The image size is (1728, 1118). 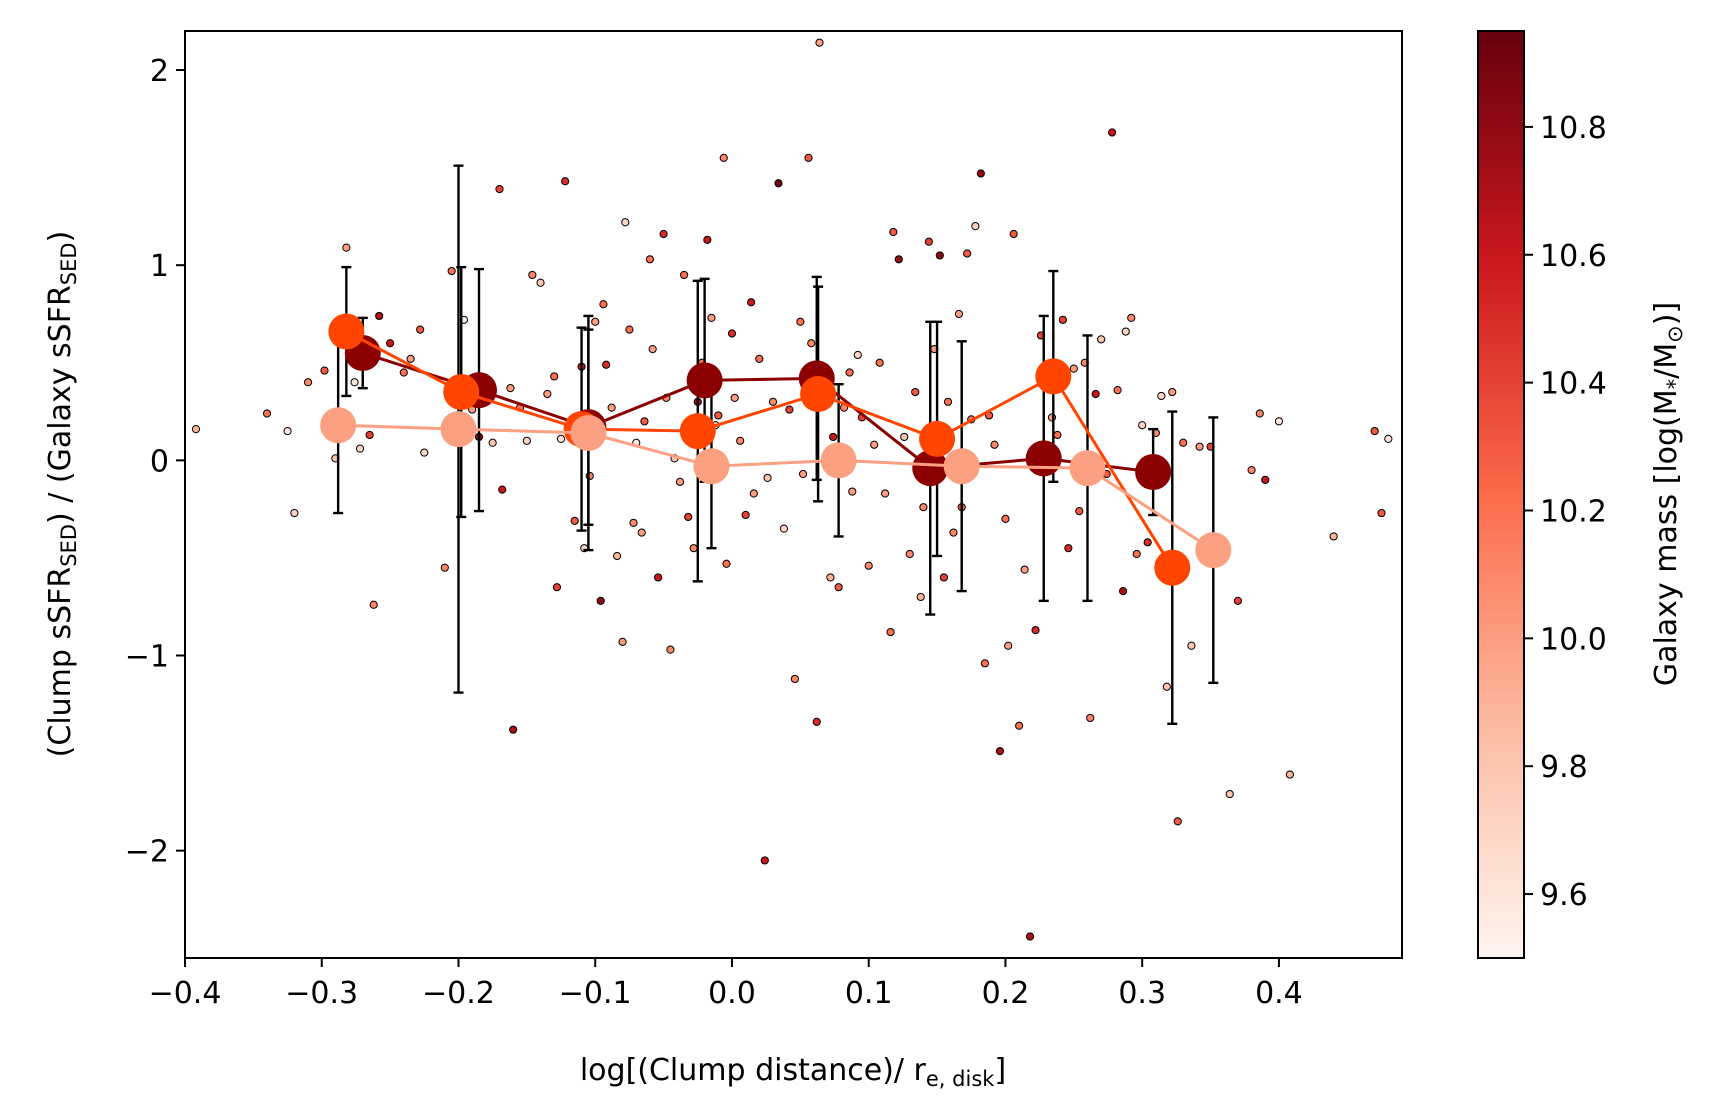 What do you see at coordinates (1006, 993) in the screenshot?
I see `x-tick-label: 0.2` at bounding box center [1006, 993].